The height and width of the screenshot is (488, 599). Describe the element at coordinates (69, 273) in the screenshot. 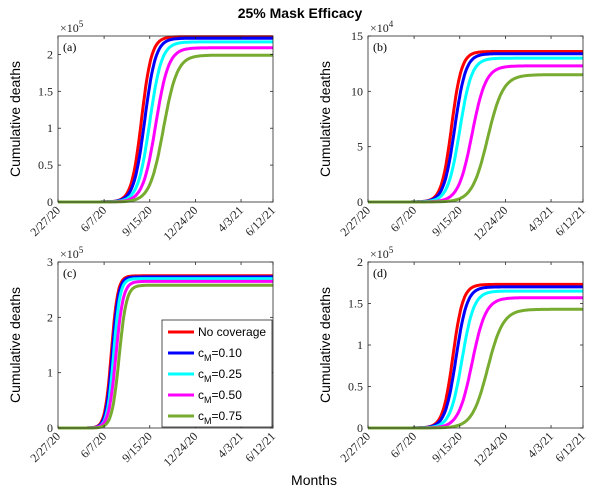

I see `panel-label: (c)` at that location.